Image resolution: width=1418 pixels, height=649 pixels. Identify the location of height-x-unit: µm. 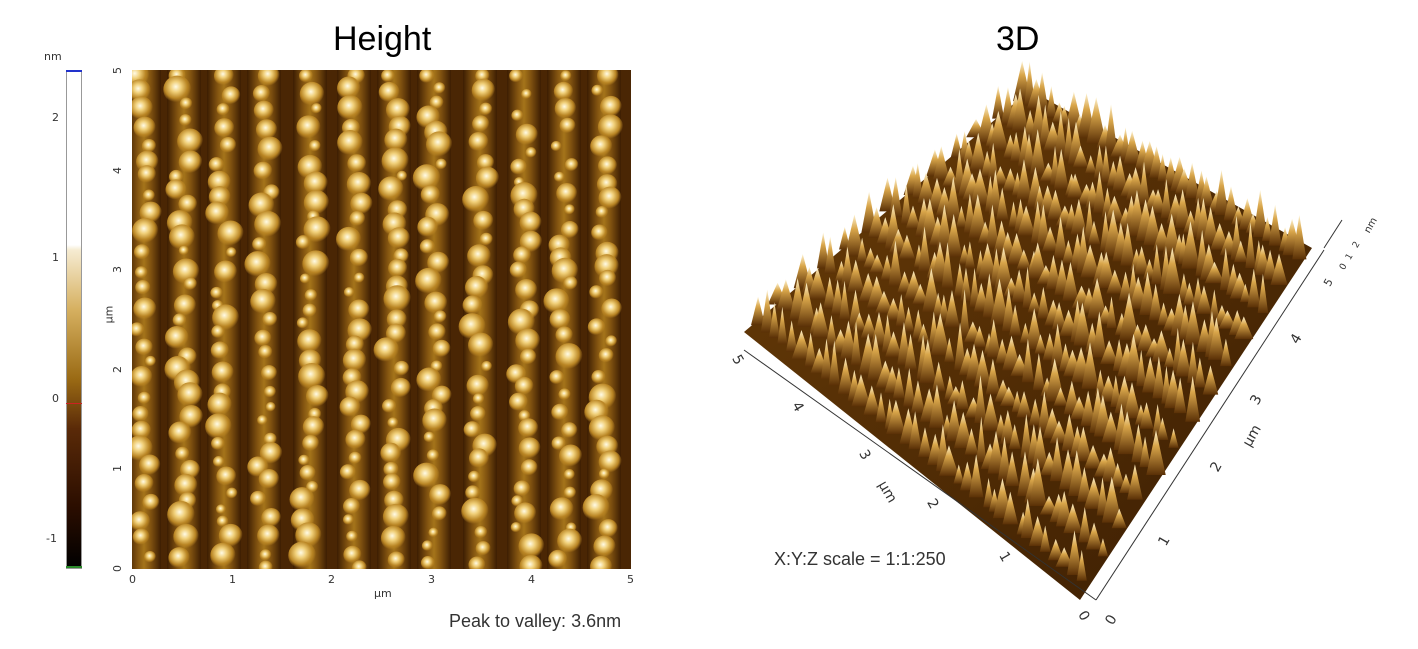
(383, 593).